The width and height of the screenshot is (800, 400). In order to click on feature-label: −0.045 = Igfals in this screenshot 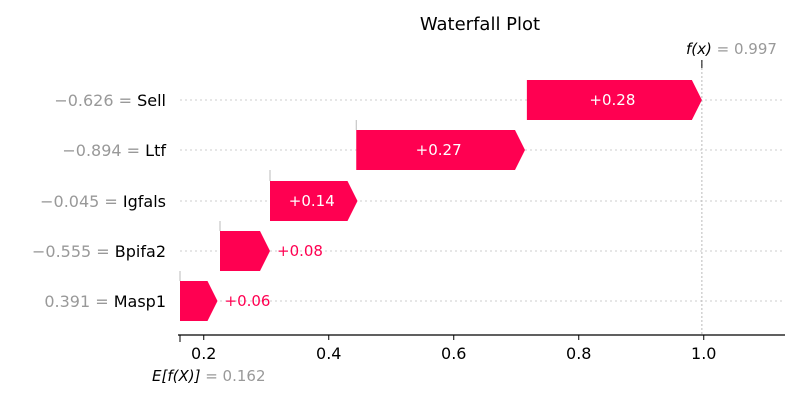, I will do `click(103, 201)`.